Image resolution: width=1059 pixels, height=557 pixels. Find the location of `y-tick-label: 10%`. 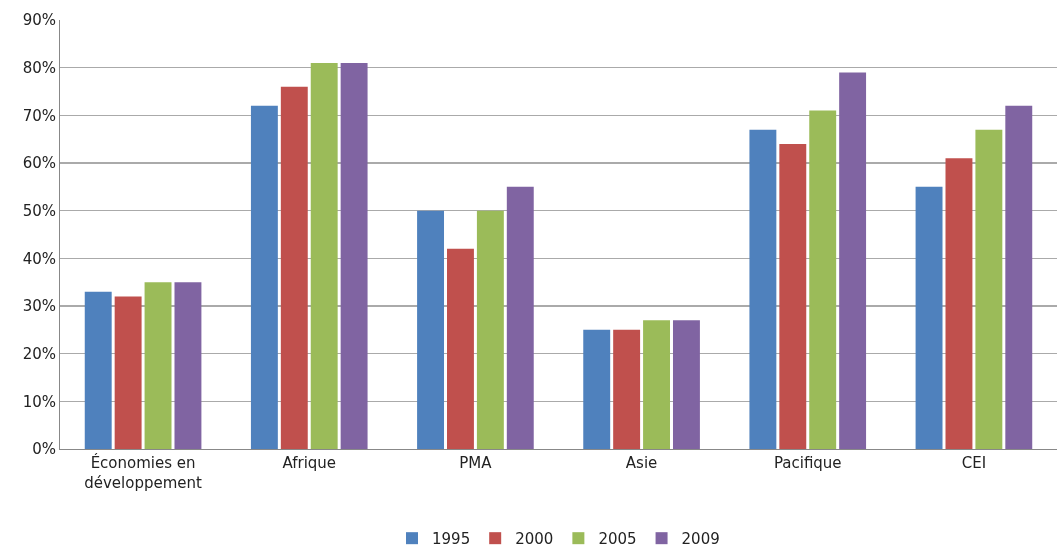

y-tick-label: 10% is located at coordinates (39, 401).